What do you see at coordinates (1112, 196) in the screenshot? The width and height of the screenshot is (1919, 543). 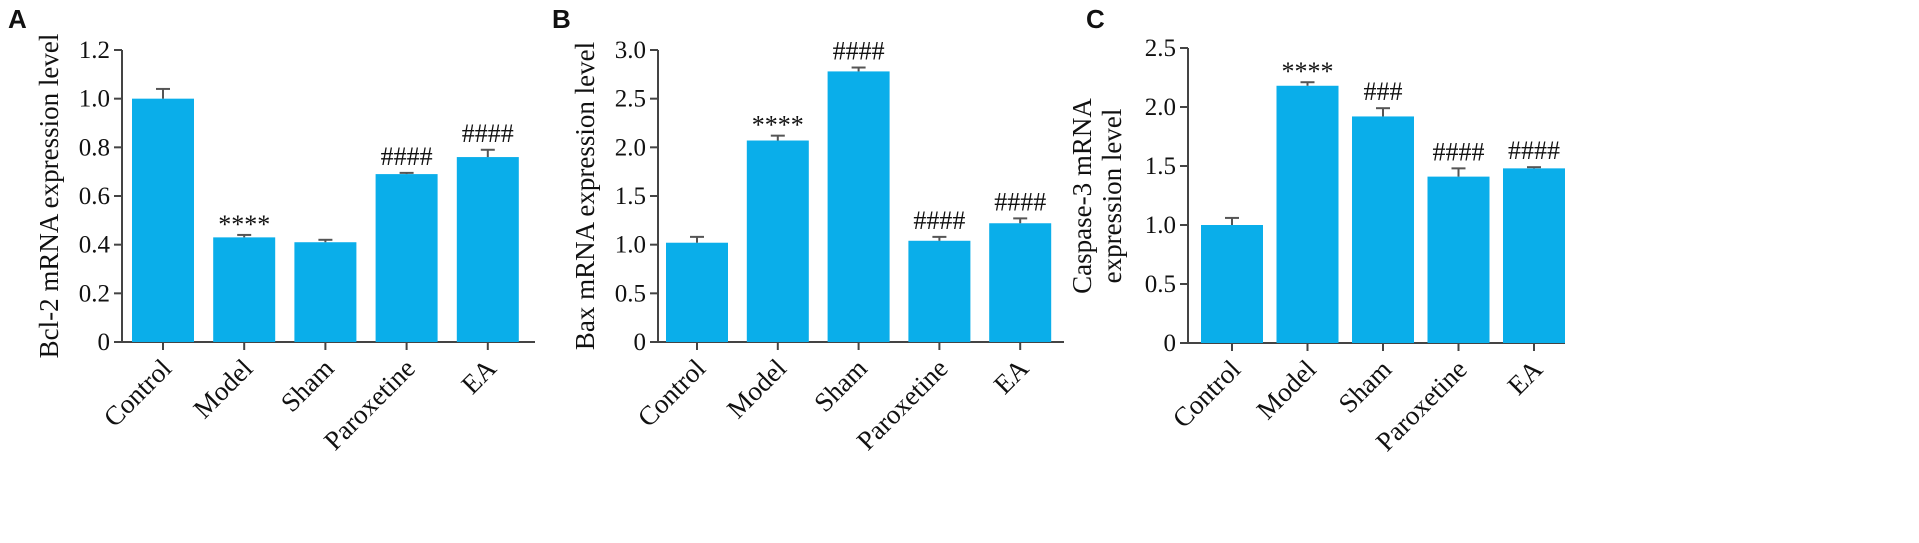 I see `y-axis-label: expression level` at bounding box center [1112, 196].